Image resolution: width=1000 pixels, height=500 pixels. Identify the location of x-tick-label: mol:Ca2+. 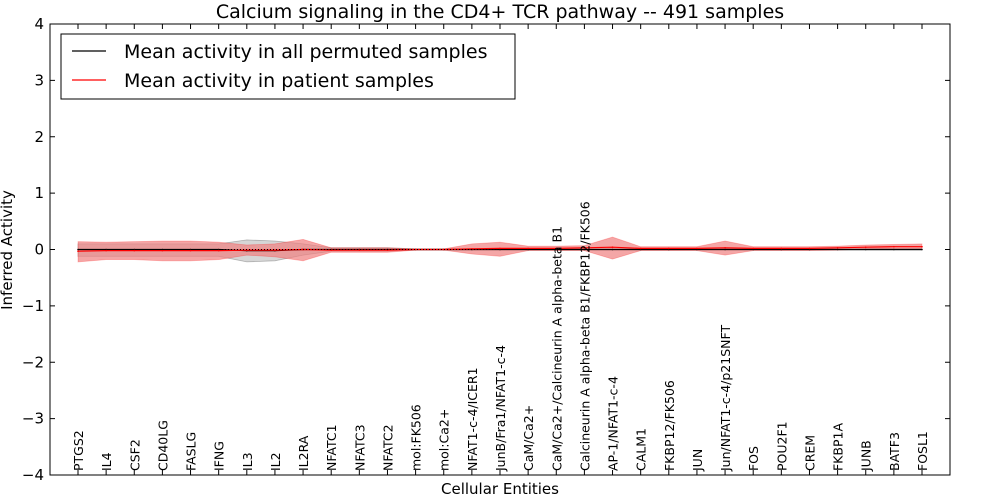
(444, 440).